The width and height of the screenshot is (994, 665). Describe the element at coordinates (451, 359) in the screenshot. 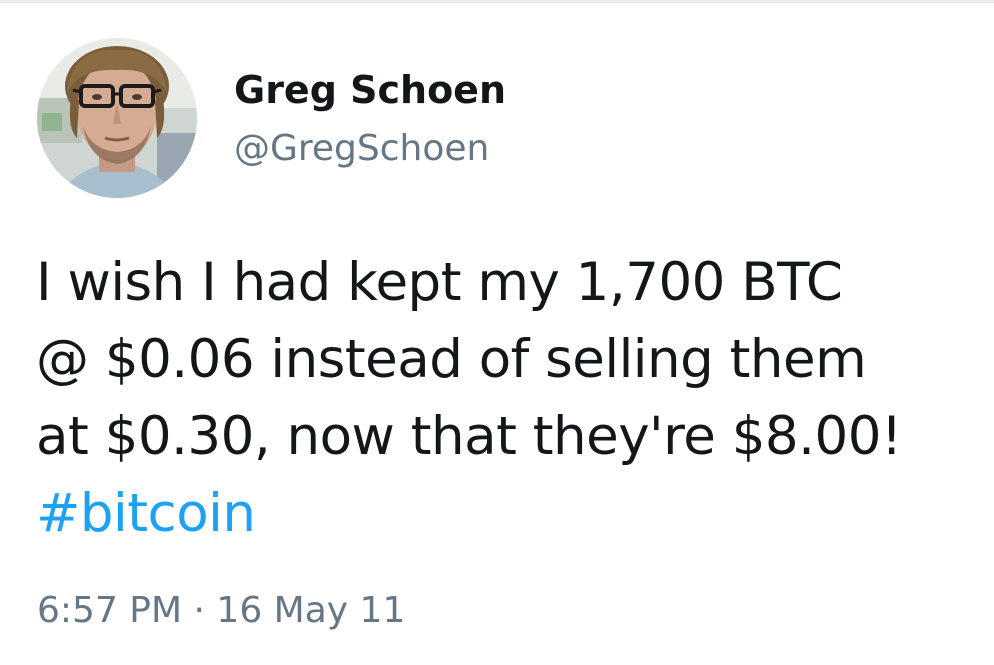

I see `tweet-text-line: @ $0.06 instead of selling them` at that location.